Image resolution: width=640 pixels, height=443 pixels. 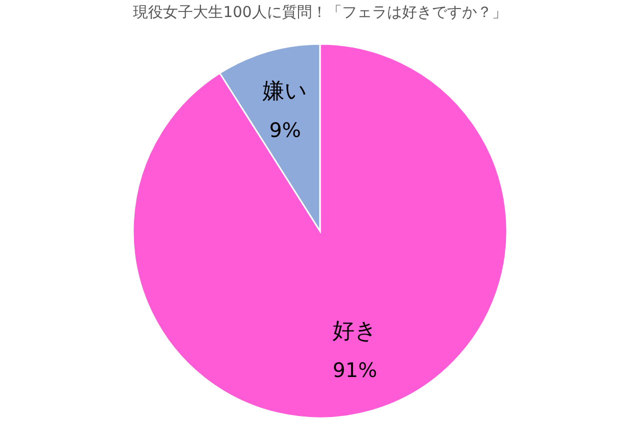 What do you see at coordinates (285, 130) in the screenshot?
I see `data-label: 9%` at bounding box center [285, 130].